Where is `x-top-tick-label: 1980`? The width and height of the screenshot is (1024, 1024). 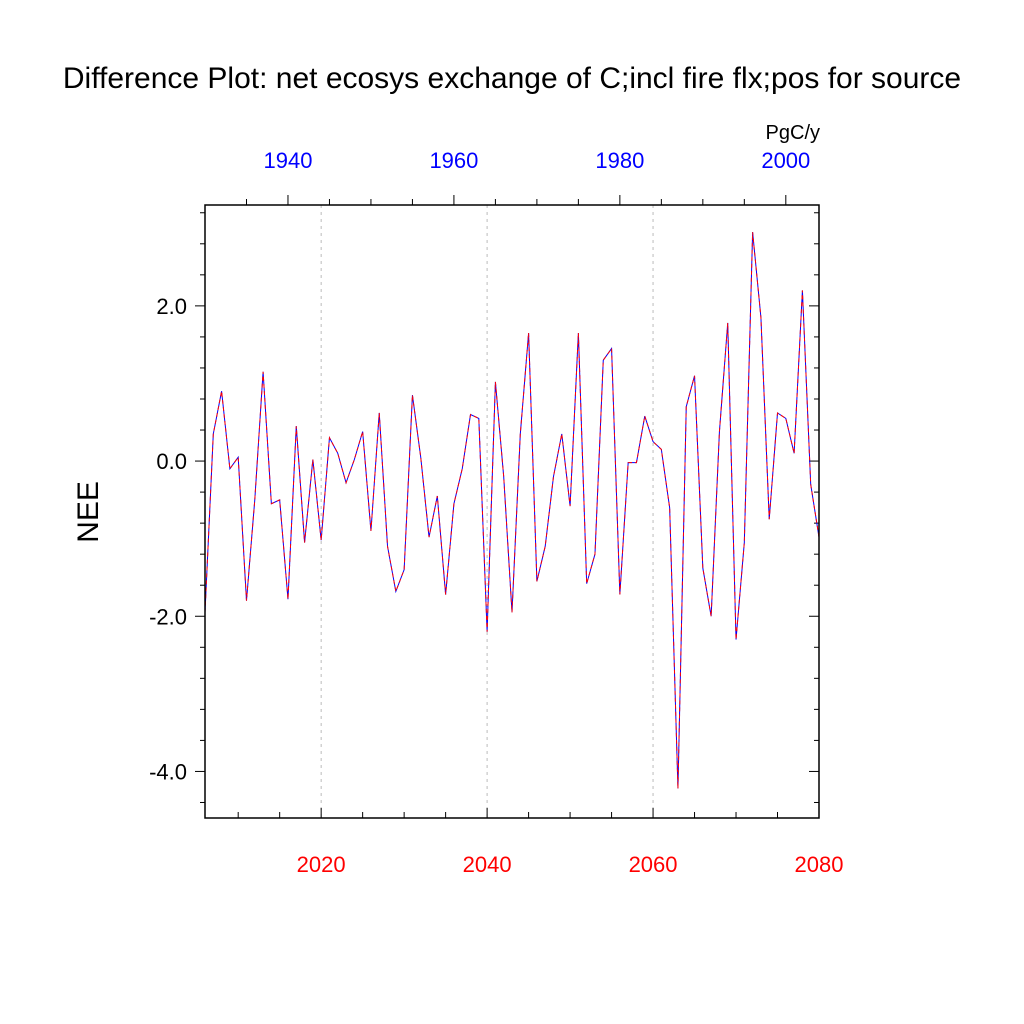 x-top-tick-label: 1980 is located at coordinates (619, 160).